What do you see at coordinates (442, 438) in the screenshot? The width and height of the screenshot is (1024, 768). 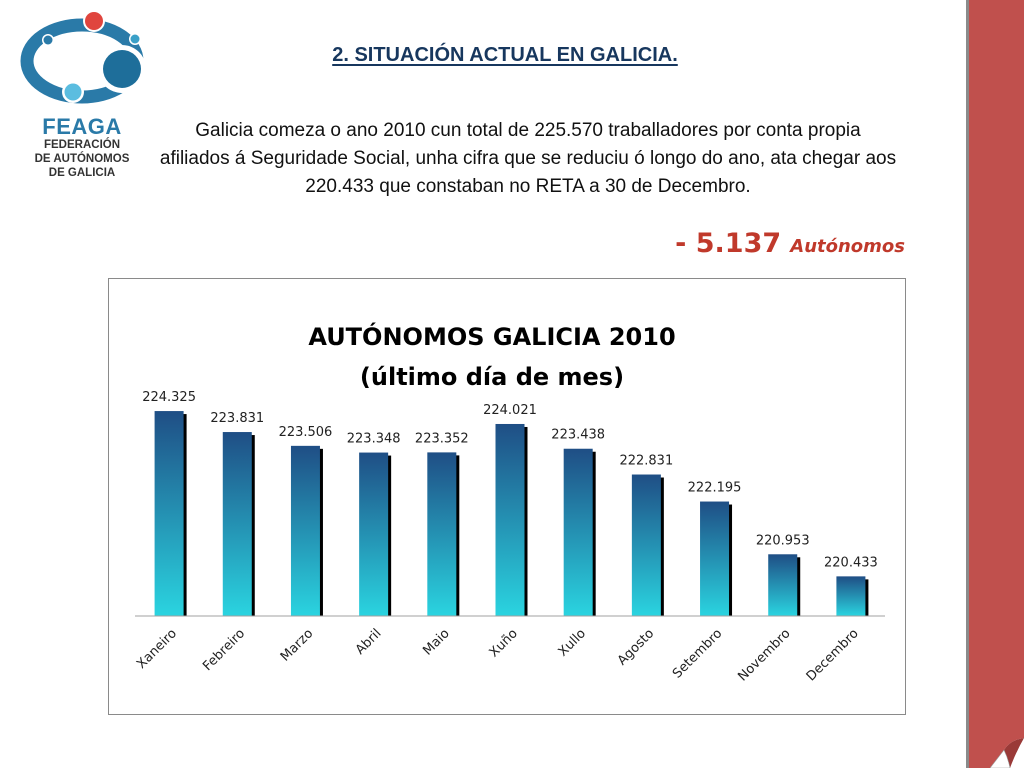 I see `data-label: 223.352` at bounding box center [442, 438].